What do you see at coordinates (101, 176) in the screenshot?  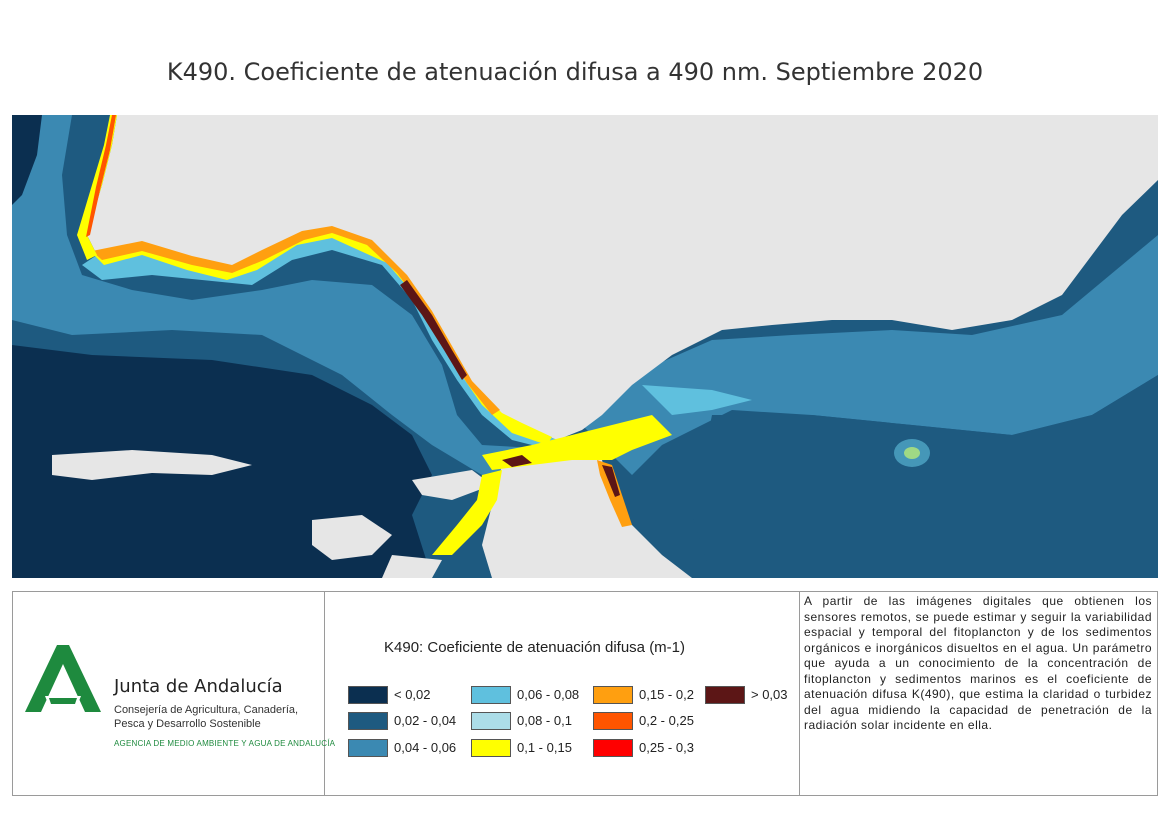 I see `coastal-orange-portugal` at bounding box center [101, 176].